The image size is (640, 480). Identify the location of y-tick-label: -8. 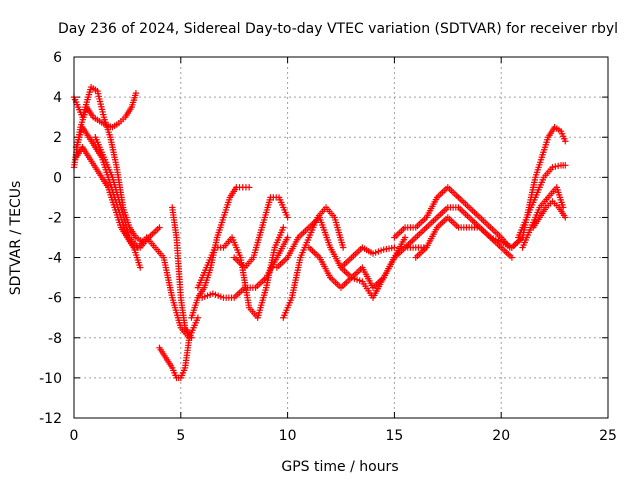
(55, 339).